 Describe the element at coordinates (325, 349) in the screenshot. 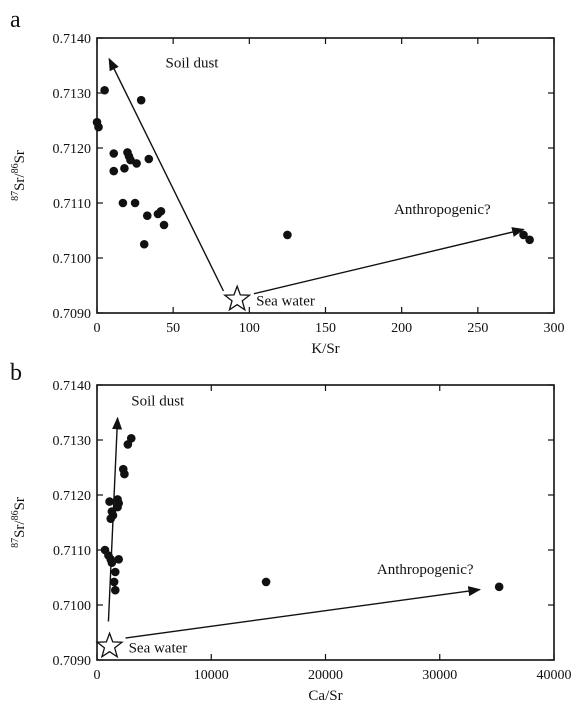

I see `x-axis-title: K/Sr` at that location.